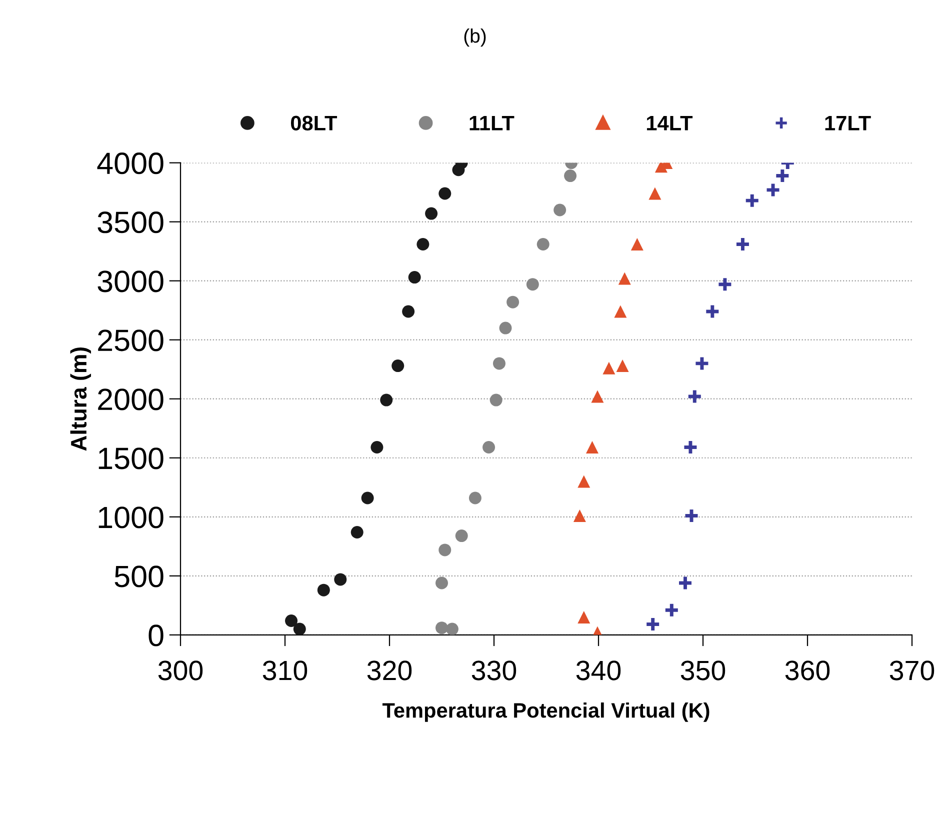 The height and width of the screenshot is (814, 950). What do you see at coordinates (807, 670) in the screenshot?
I see `x-tick-label: 360` at bounding box center [807, 670].